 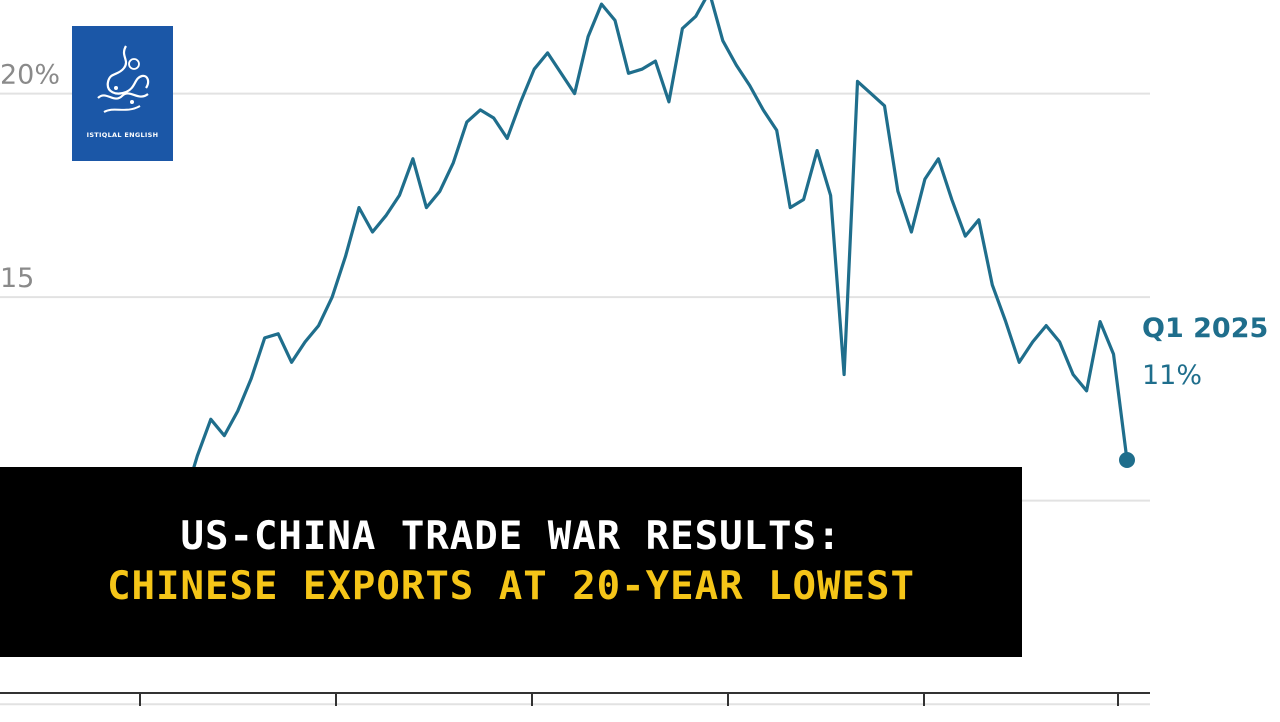 What do you see at coordinates (30, 75) in the screenshot?
I see `y-tick-label: 20%` at bounding box center [30, 75].